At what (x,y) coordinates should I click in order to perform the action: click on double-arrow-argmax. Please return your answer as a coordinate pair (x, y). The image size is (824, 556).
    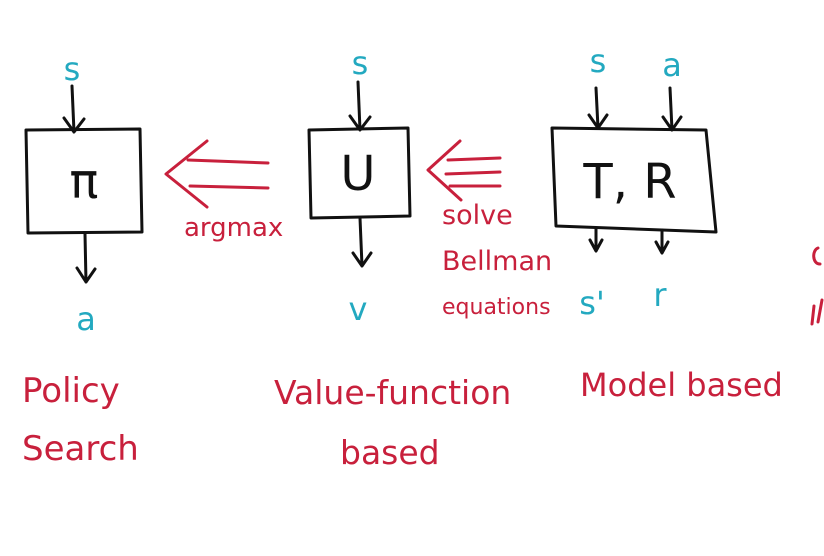
    Looking at the image, I should click on (217, 174).